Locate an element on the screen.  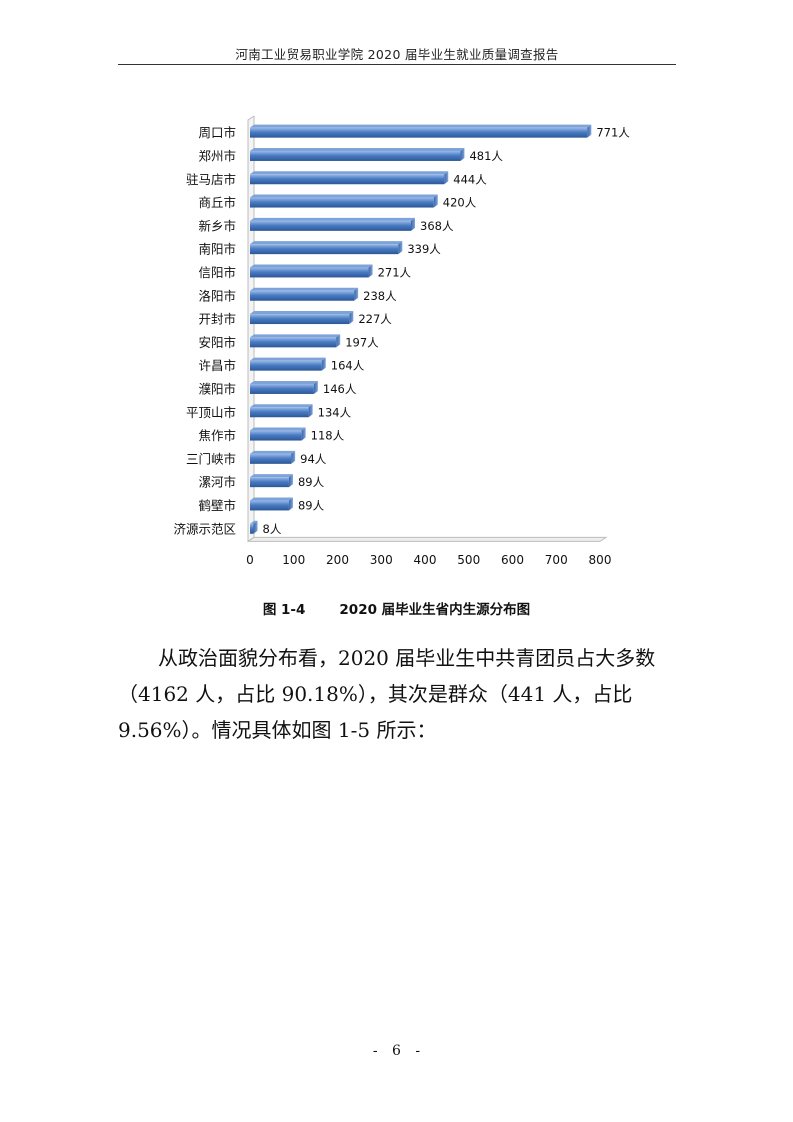
page-header: 河南工业贸易职业学院 2020 届毕业生就业质量调查报告 is located at coordinates (397, 54).